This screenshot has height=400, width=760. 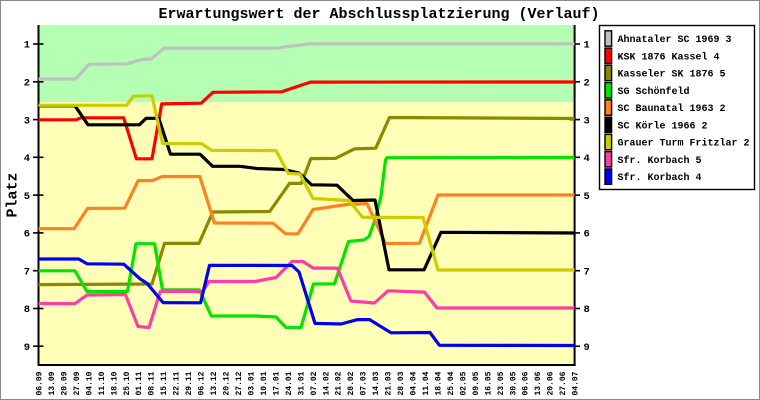 I want to click on svg-text: 18.10, so click(x=114, y=383).